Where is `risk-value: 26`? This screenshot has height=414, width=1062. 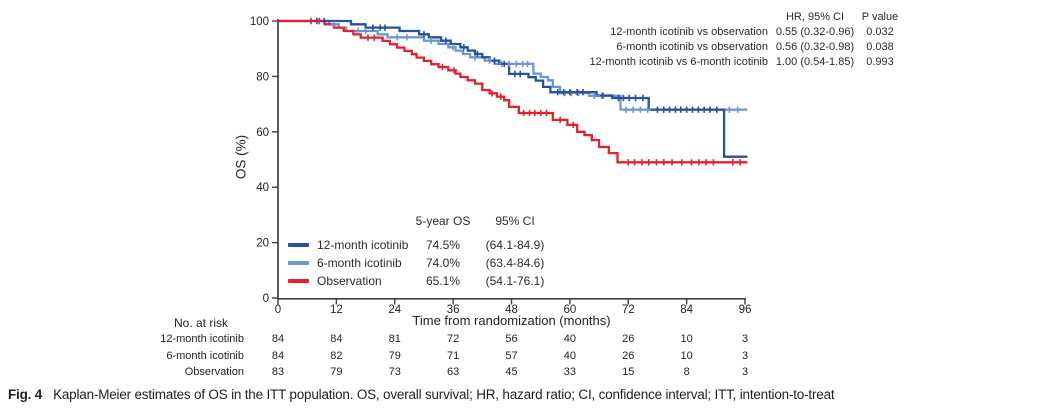 risk-value: 26 is located at coordinates (628, 339).